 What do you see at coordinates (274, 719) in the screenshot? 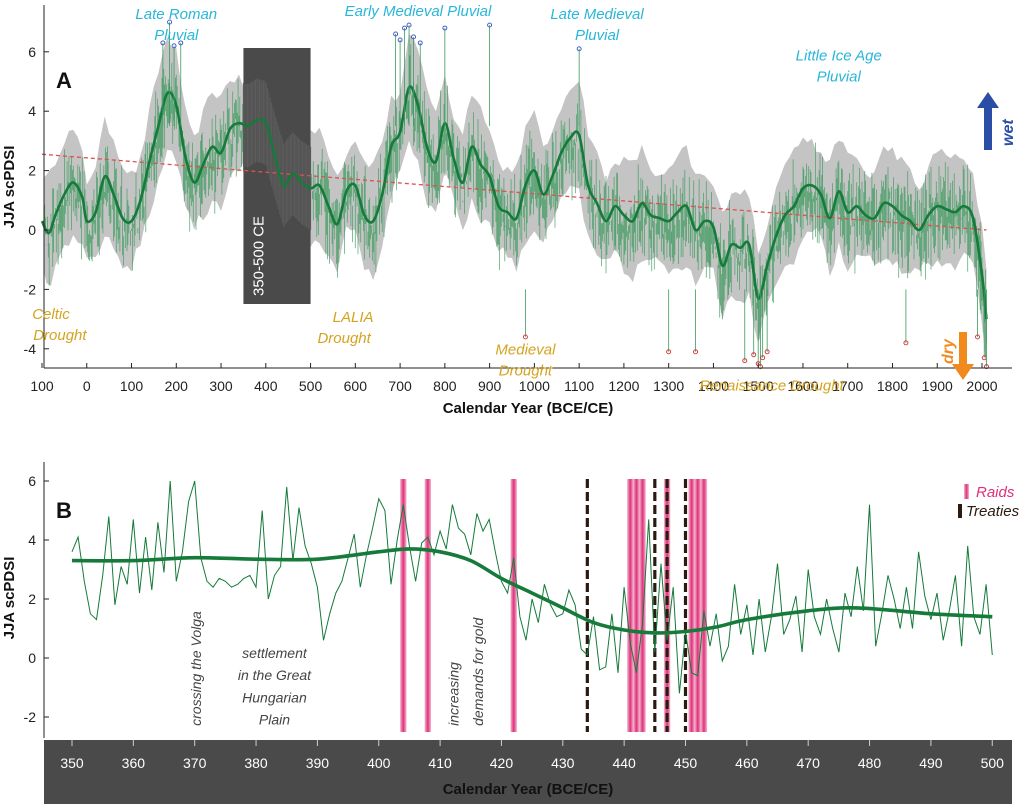
I see `panel-b-annotation: Plain` at bounding box center [274, 719].